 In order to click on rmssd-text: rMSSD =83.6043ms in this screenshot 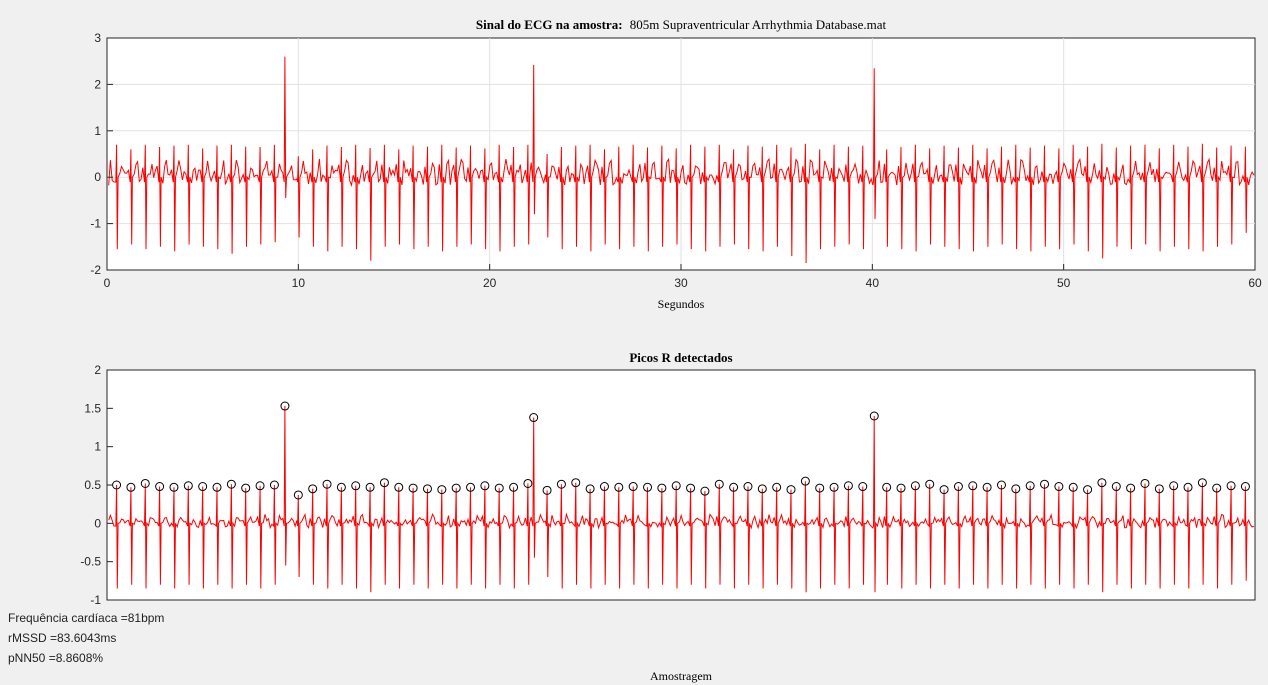, I will do `click(62, 638)`.